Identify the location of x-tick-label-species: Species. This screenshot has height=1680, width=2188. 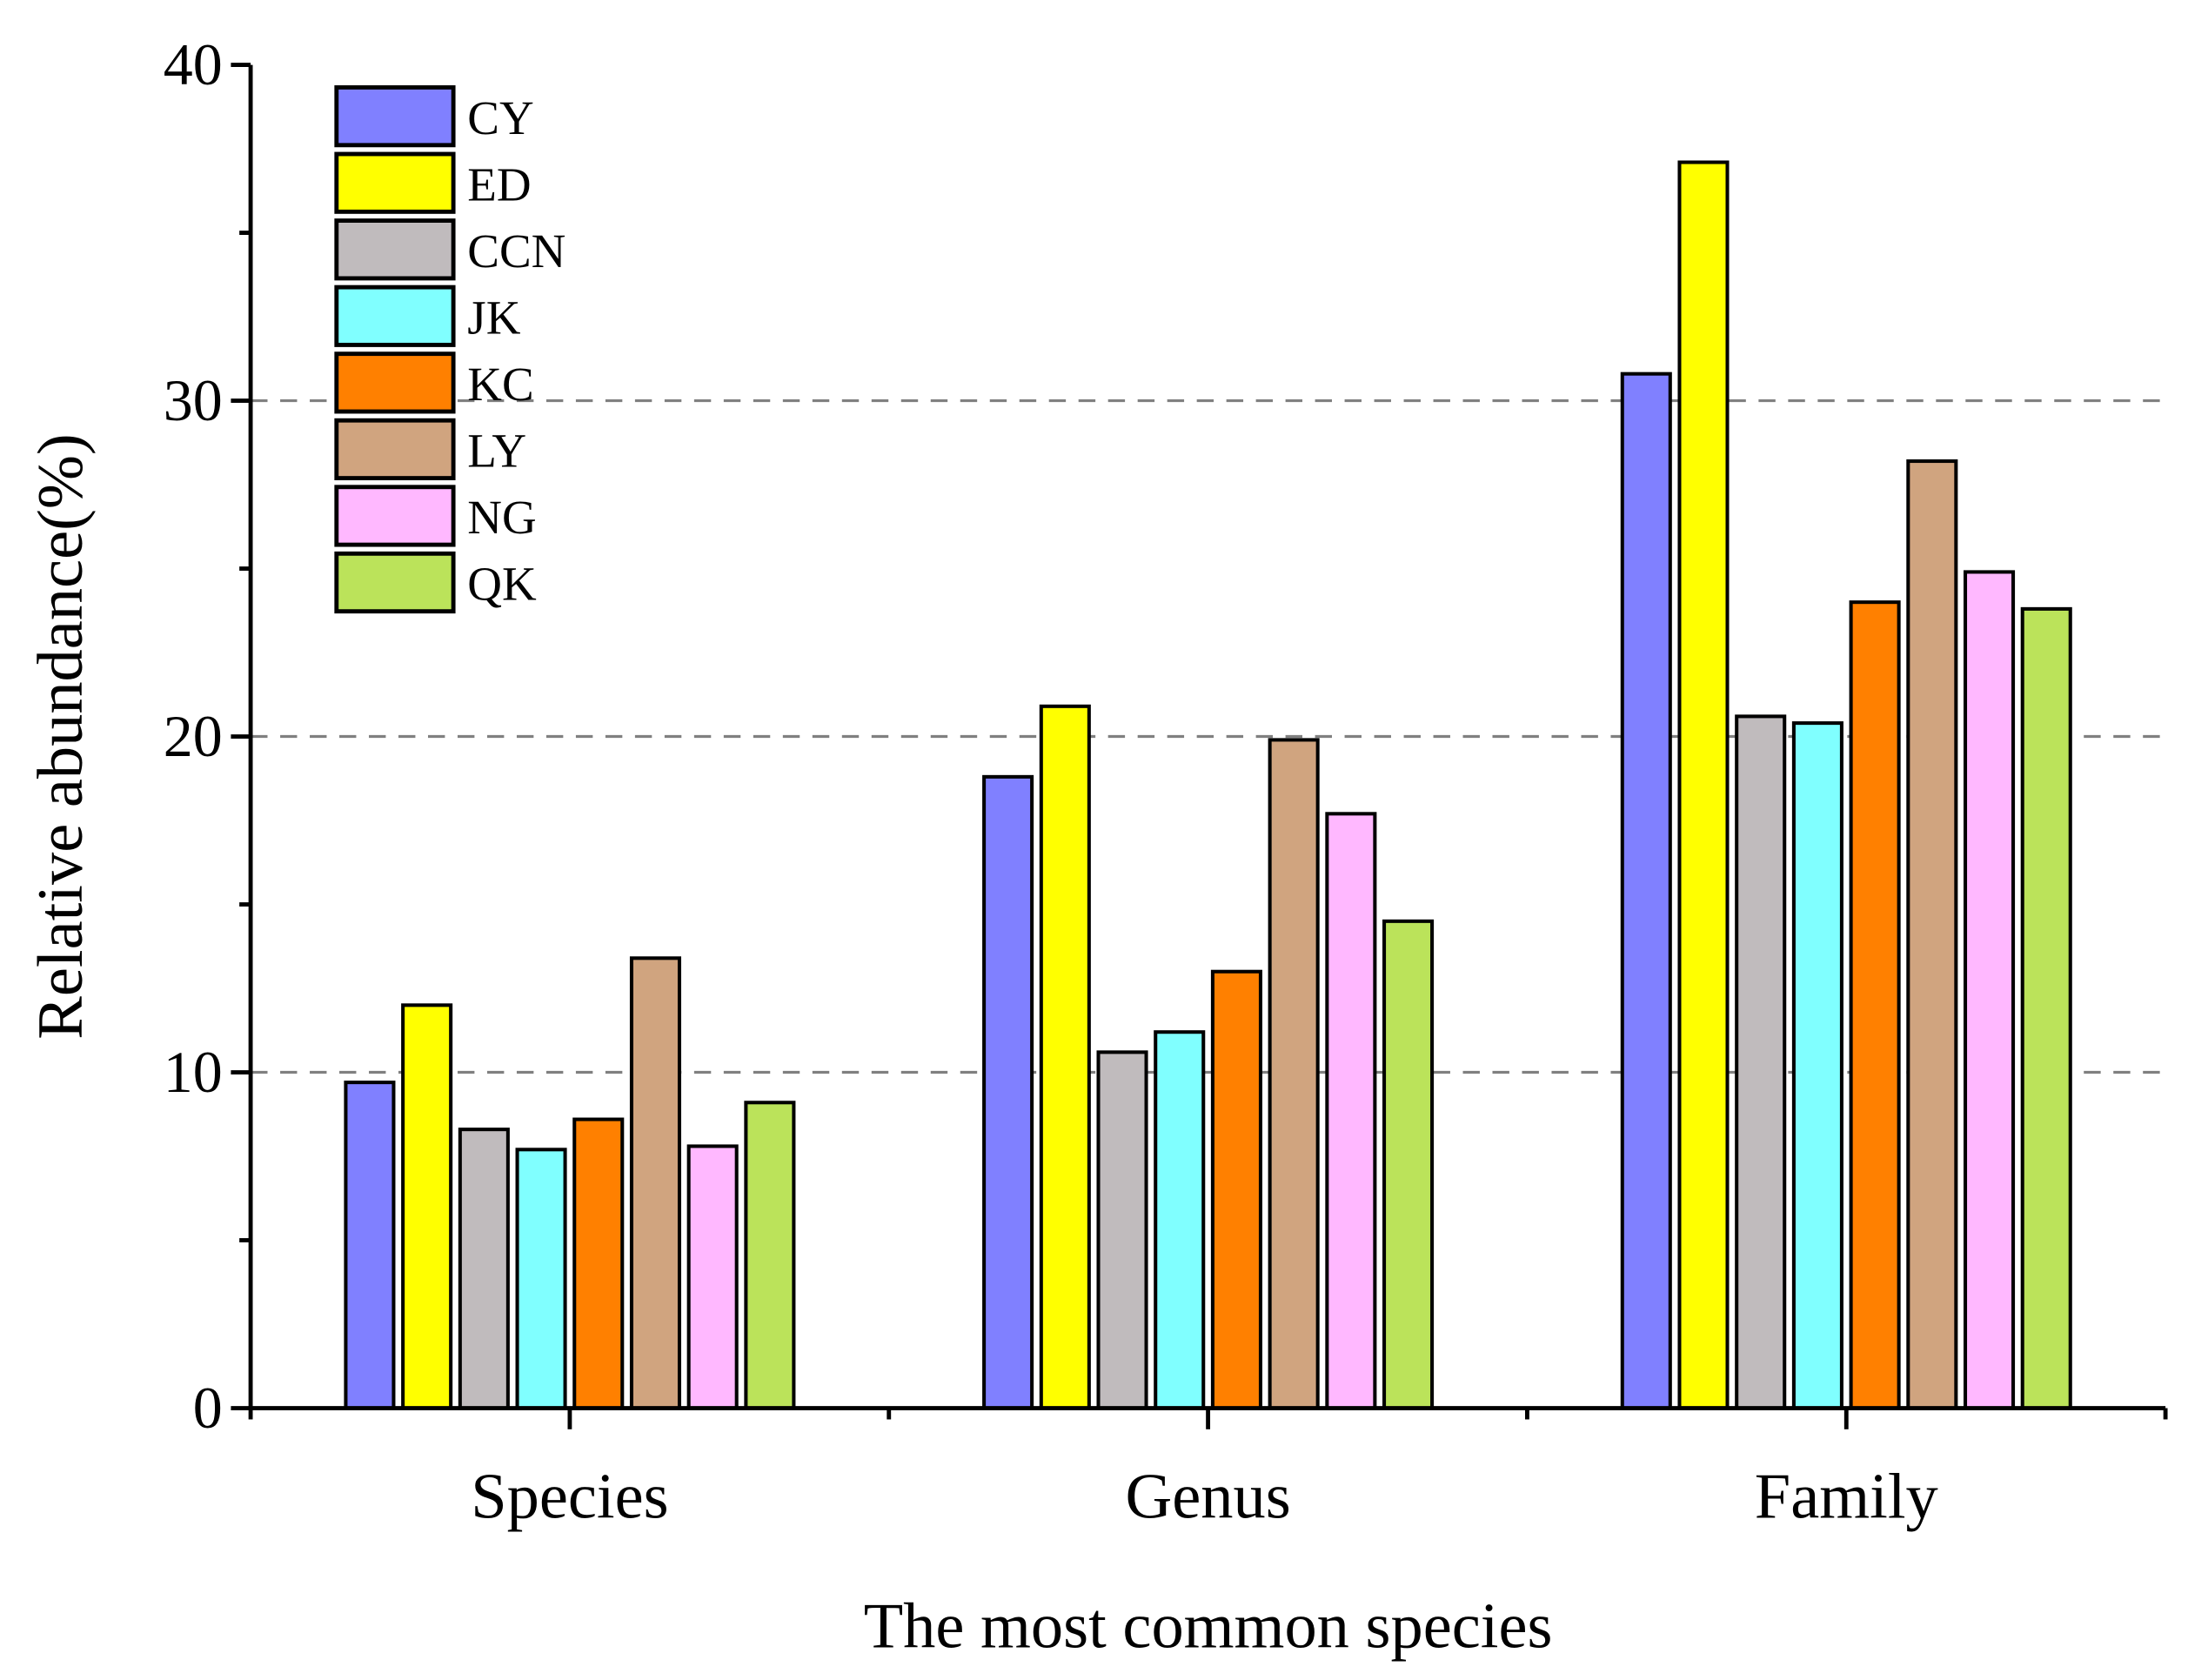
(569, 1497).